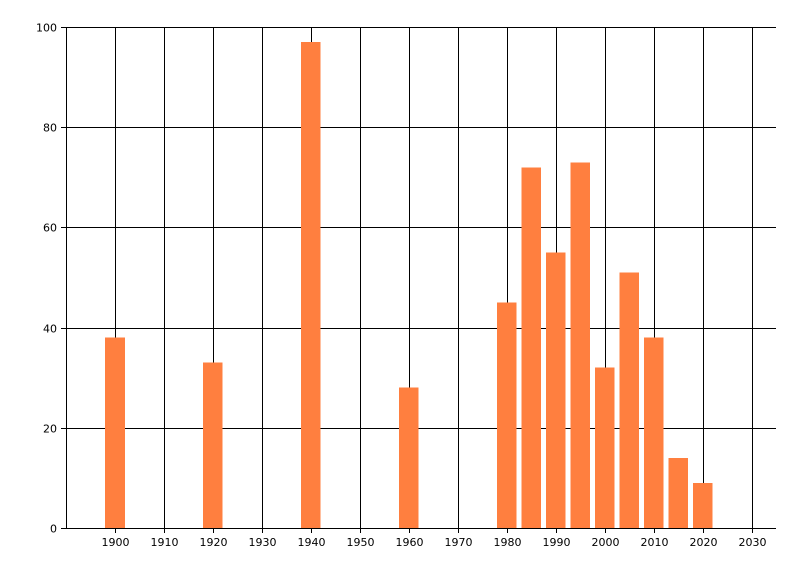 The width and height of the screenshot is (800, 576). What do you see at coordinates (409, 457) in the screenshot?
I see `bar-1960` at bounding box center [409, 457].